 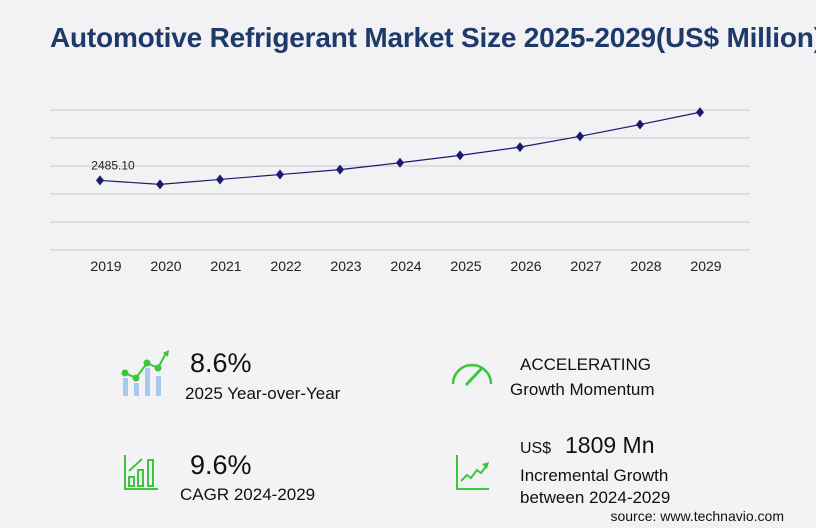 What do you see at coordinates (645, 266) in the screenshot?
I see `x-tick-label: 2028` at bounding box center [645, 266].